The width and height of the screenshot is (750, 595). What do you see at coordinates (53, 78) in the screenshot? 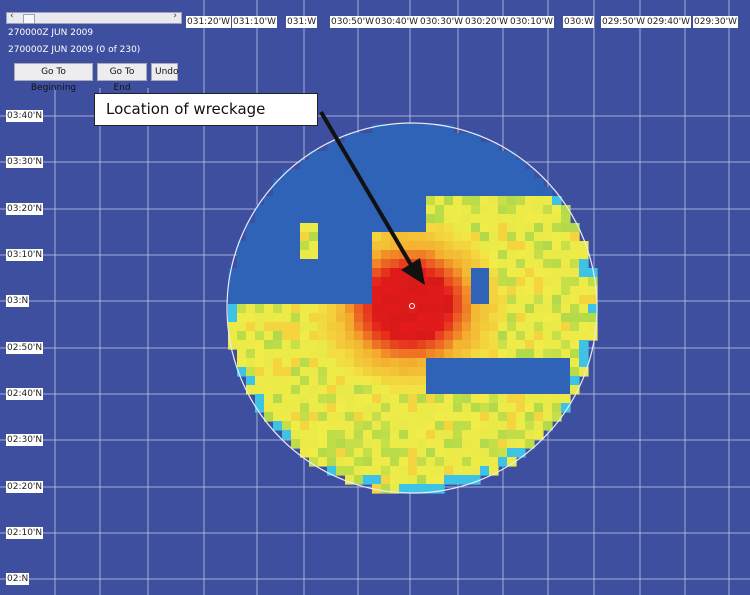
I see `go-to-beginning-button: Go To Beginning` at bounding box center [53, 78].